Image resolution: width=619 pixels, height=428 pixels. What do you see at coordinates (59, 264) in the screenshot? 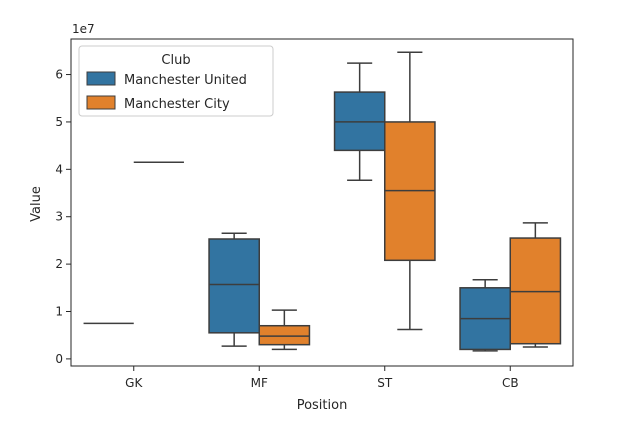
I see `y-tick-label: 2` at bounding box center [59, 264].